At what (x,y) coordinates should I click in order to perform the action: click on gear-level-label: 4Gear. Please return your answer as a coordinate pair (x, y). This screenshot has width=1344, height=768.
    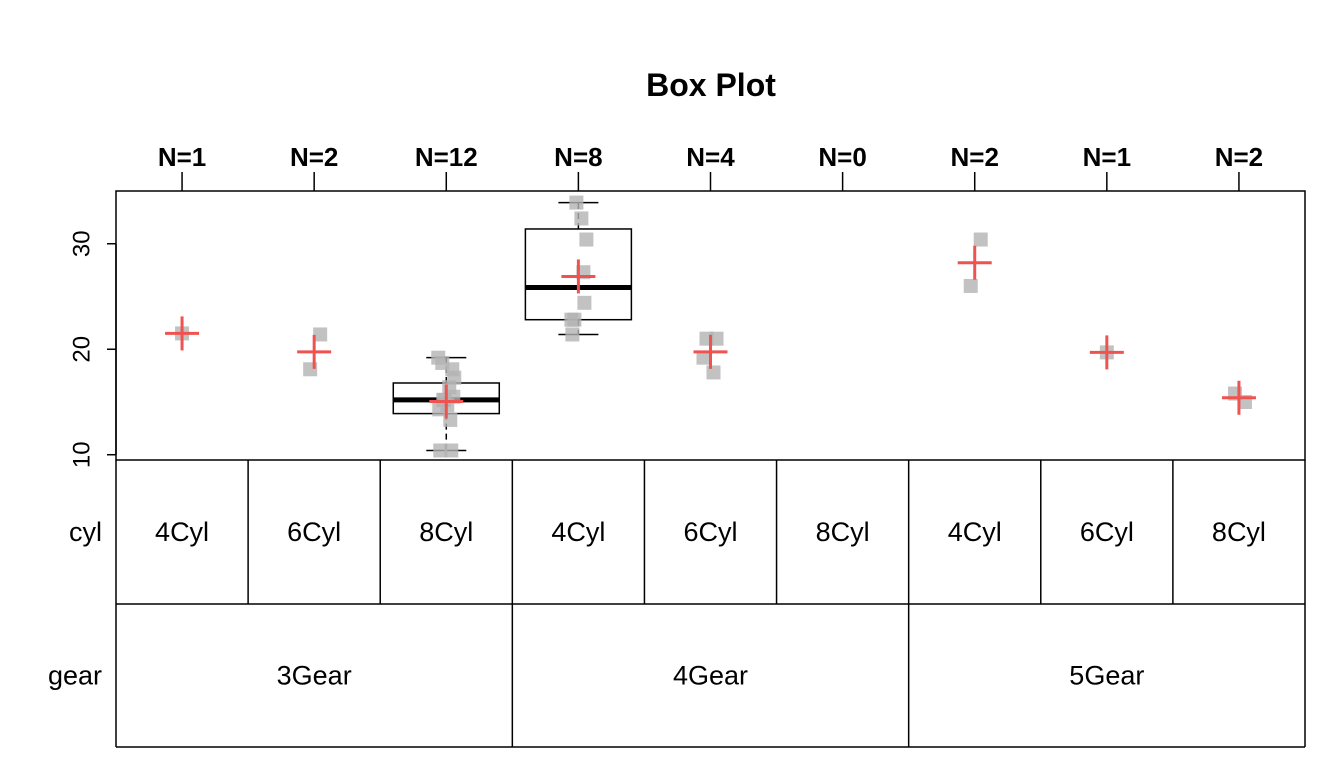
    Looking at the image, I should click on (710, 676).